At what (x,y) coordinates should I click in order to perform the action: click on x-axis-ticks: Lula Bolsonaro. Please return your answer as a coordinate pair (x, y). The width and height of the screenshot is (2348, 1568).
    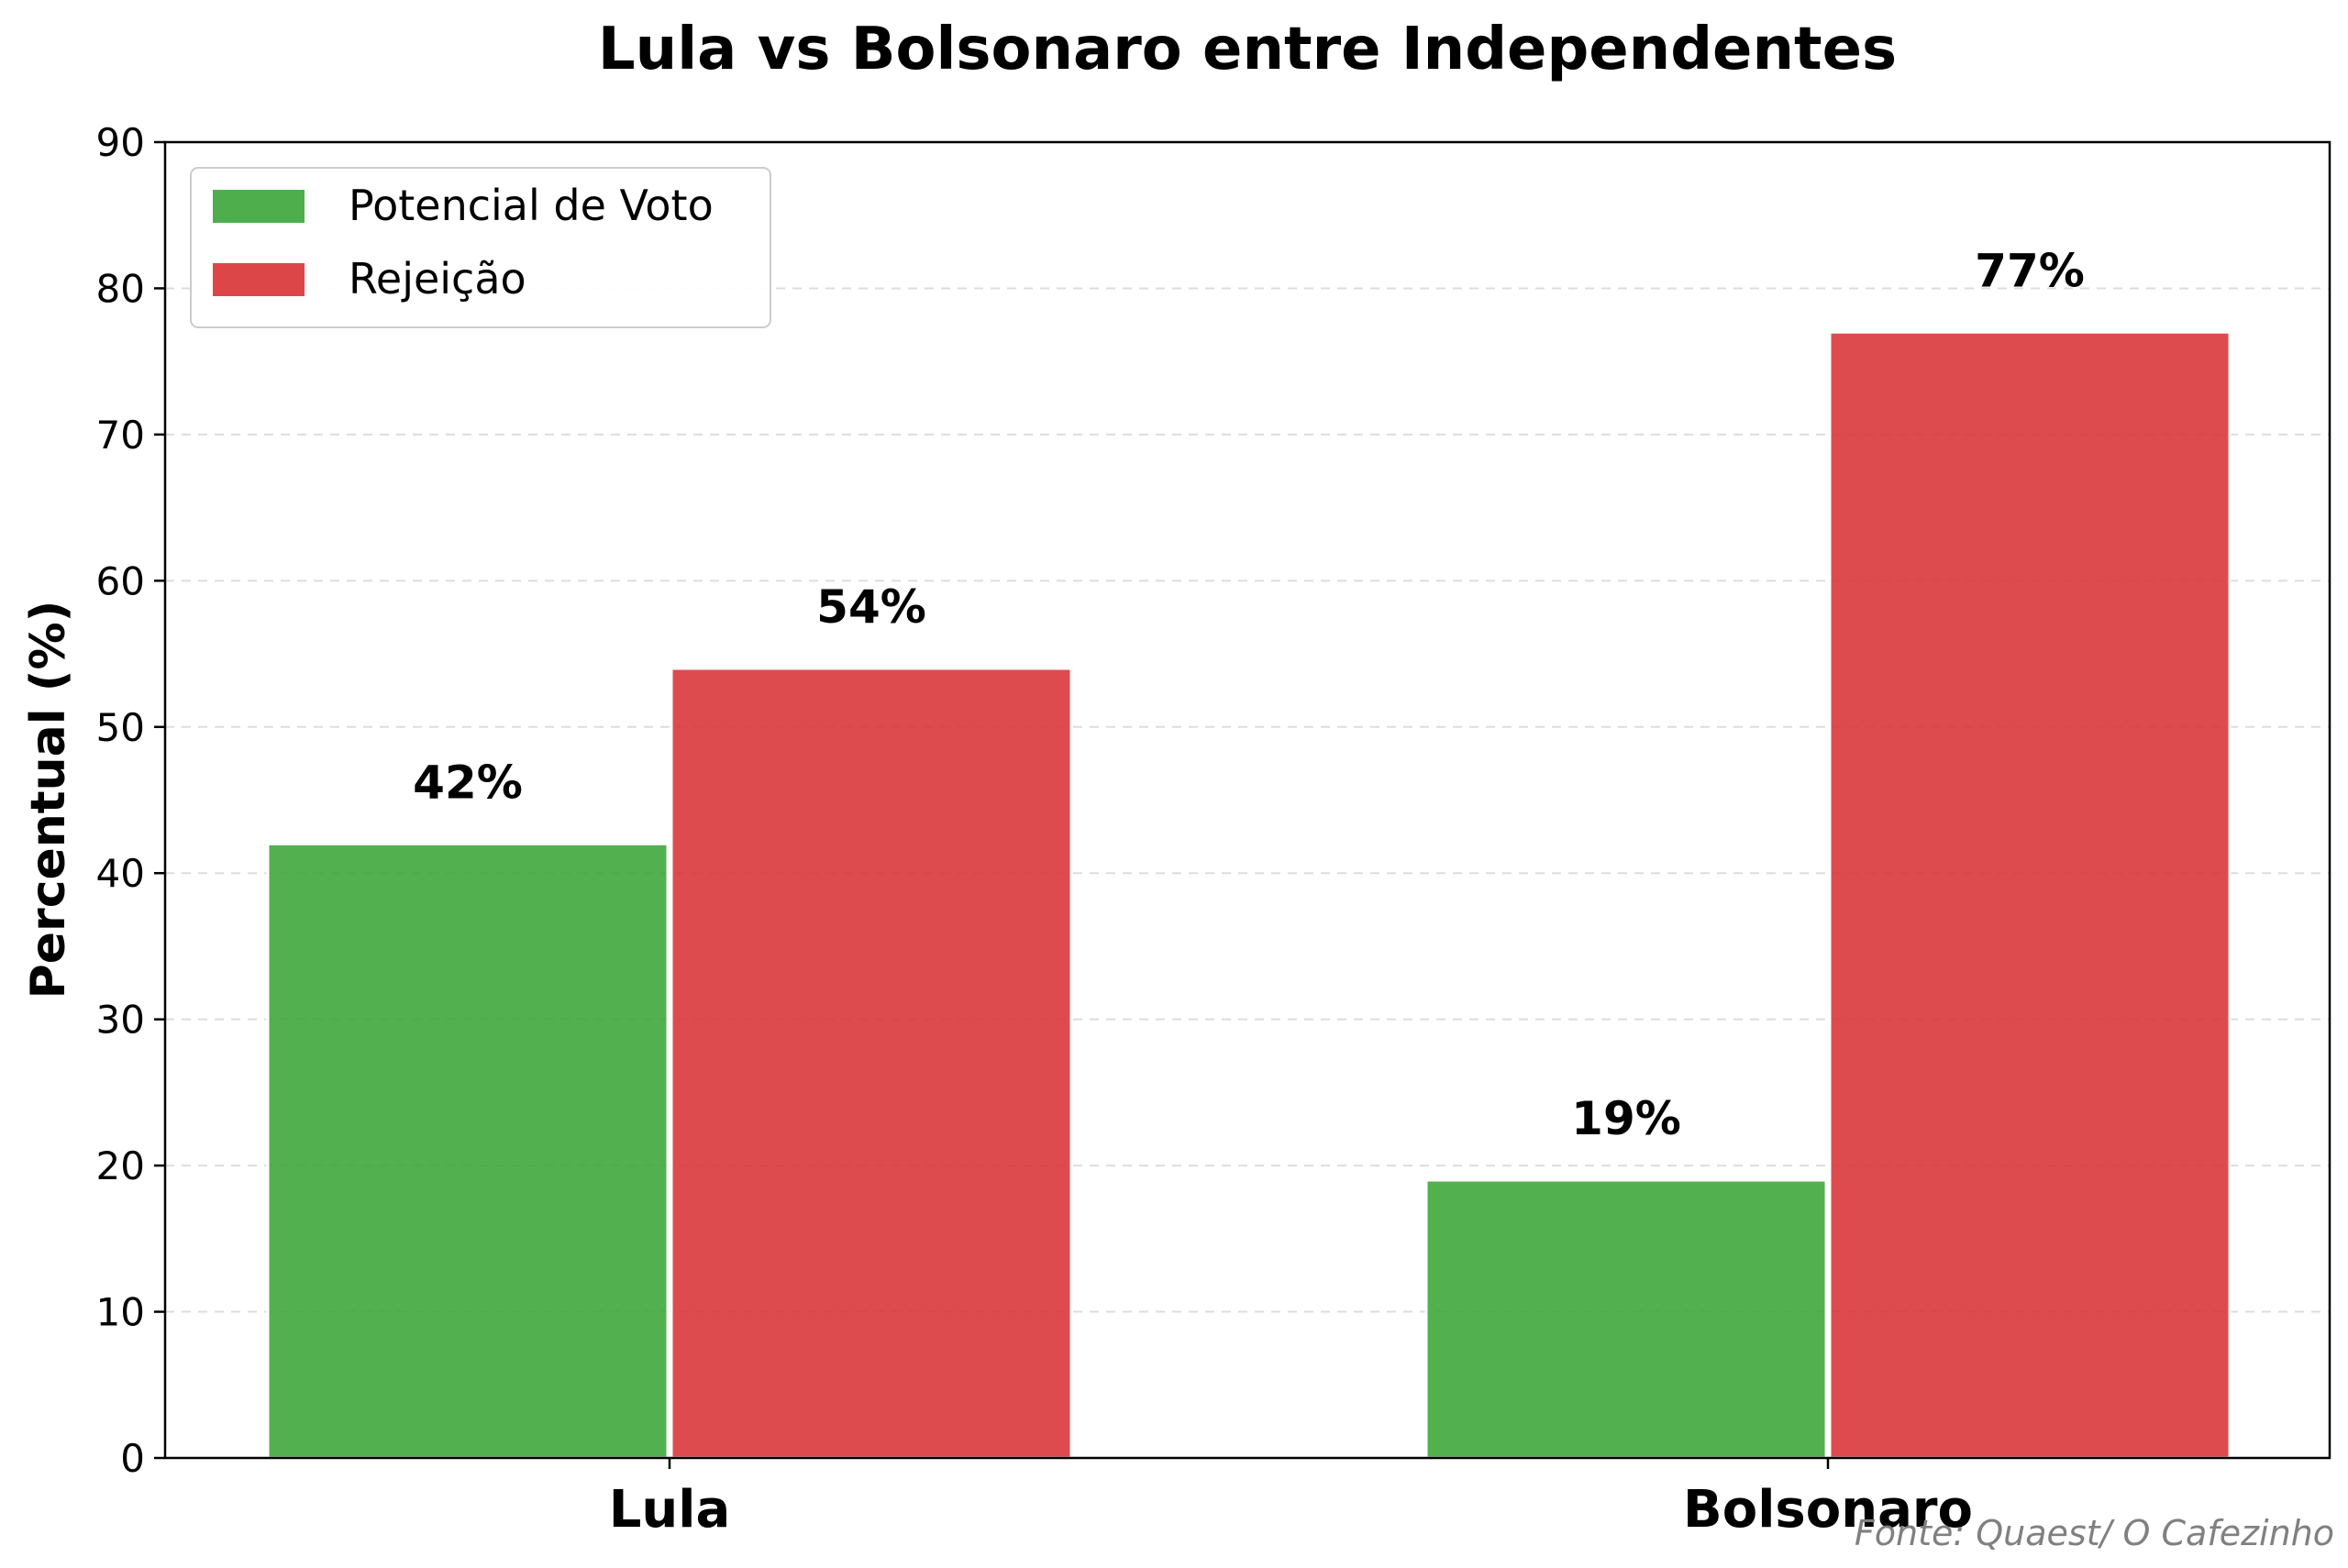
    Looking at the image, I should click on (1291, 1499).